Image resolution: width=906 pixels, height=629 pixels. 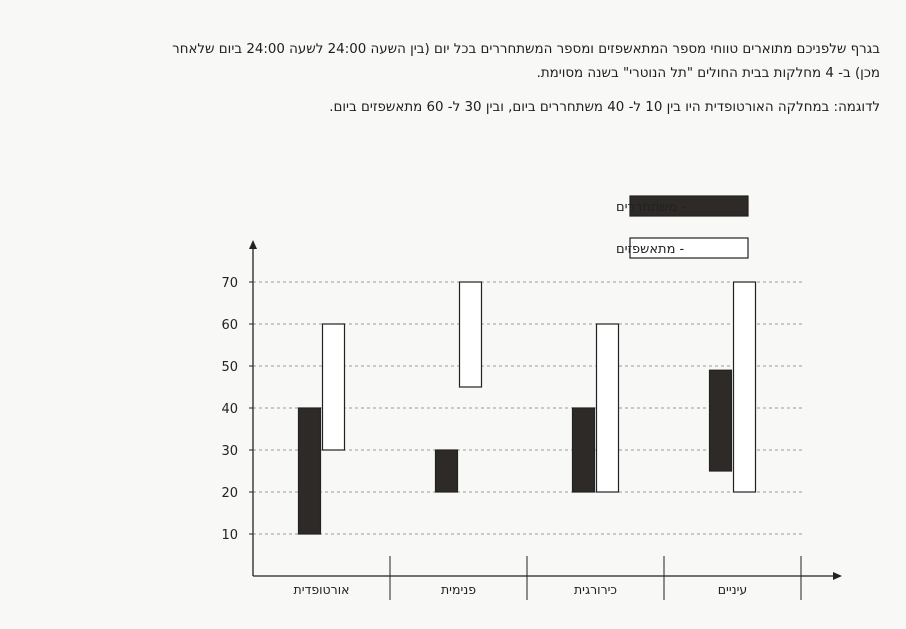 I want to click on legend-swatch-released, so click(x=689, y=206).